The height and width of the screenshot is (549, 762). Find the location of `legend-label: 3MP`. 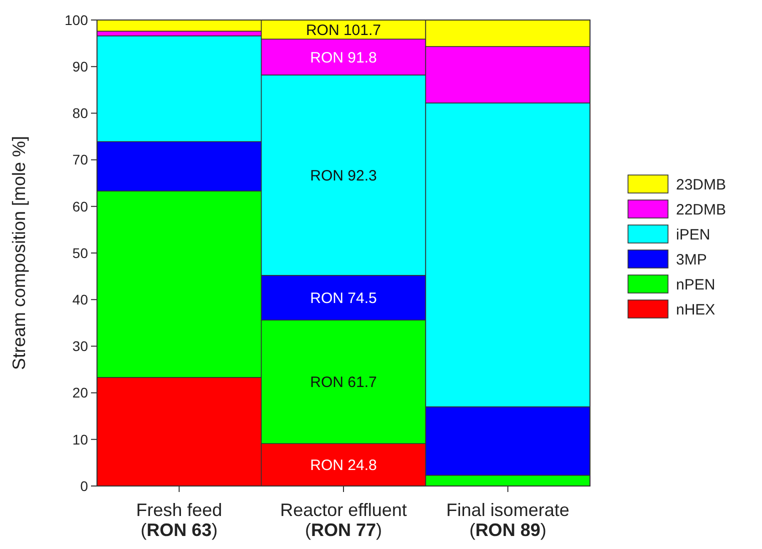

legend-label: 3MP is located at coordinates (691, 259).